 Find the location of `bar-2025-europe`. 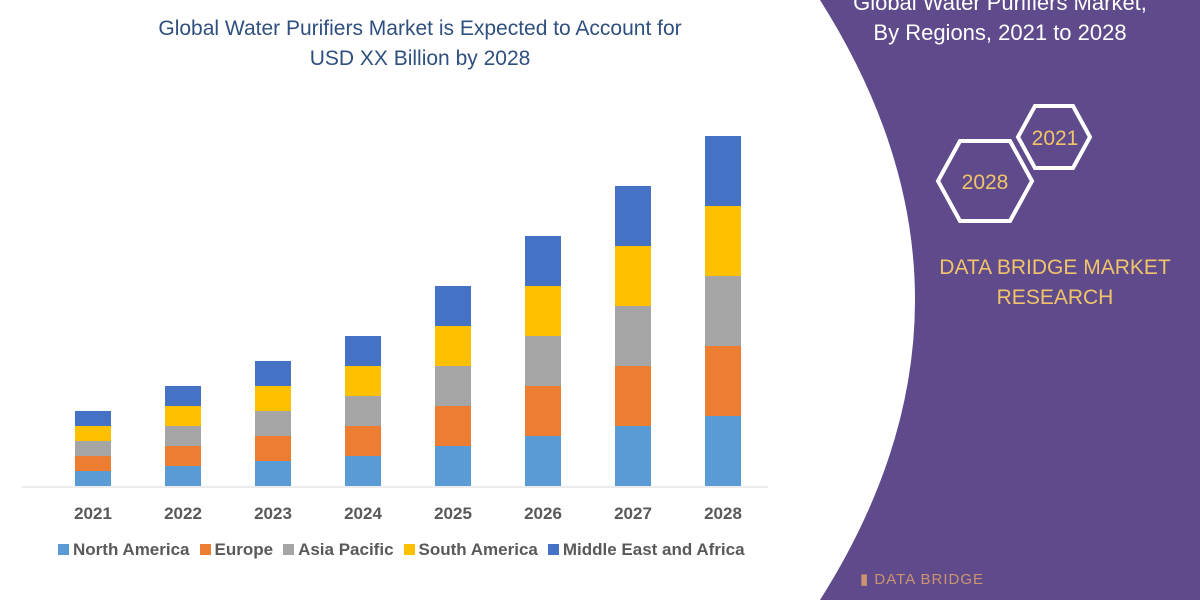

bar-2025-europe is located at coordinates (453, 426).